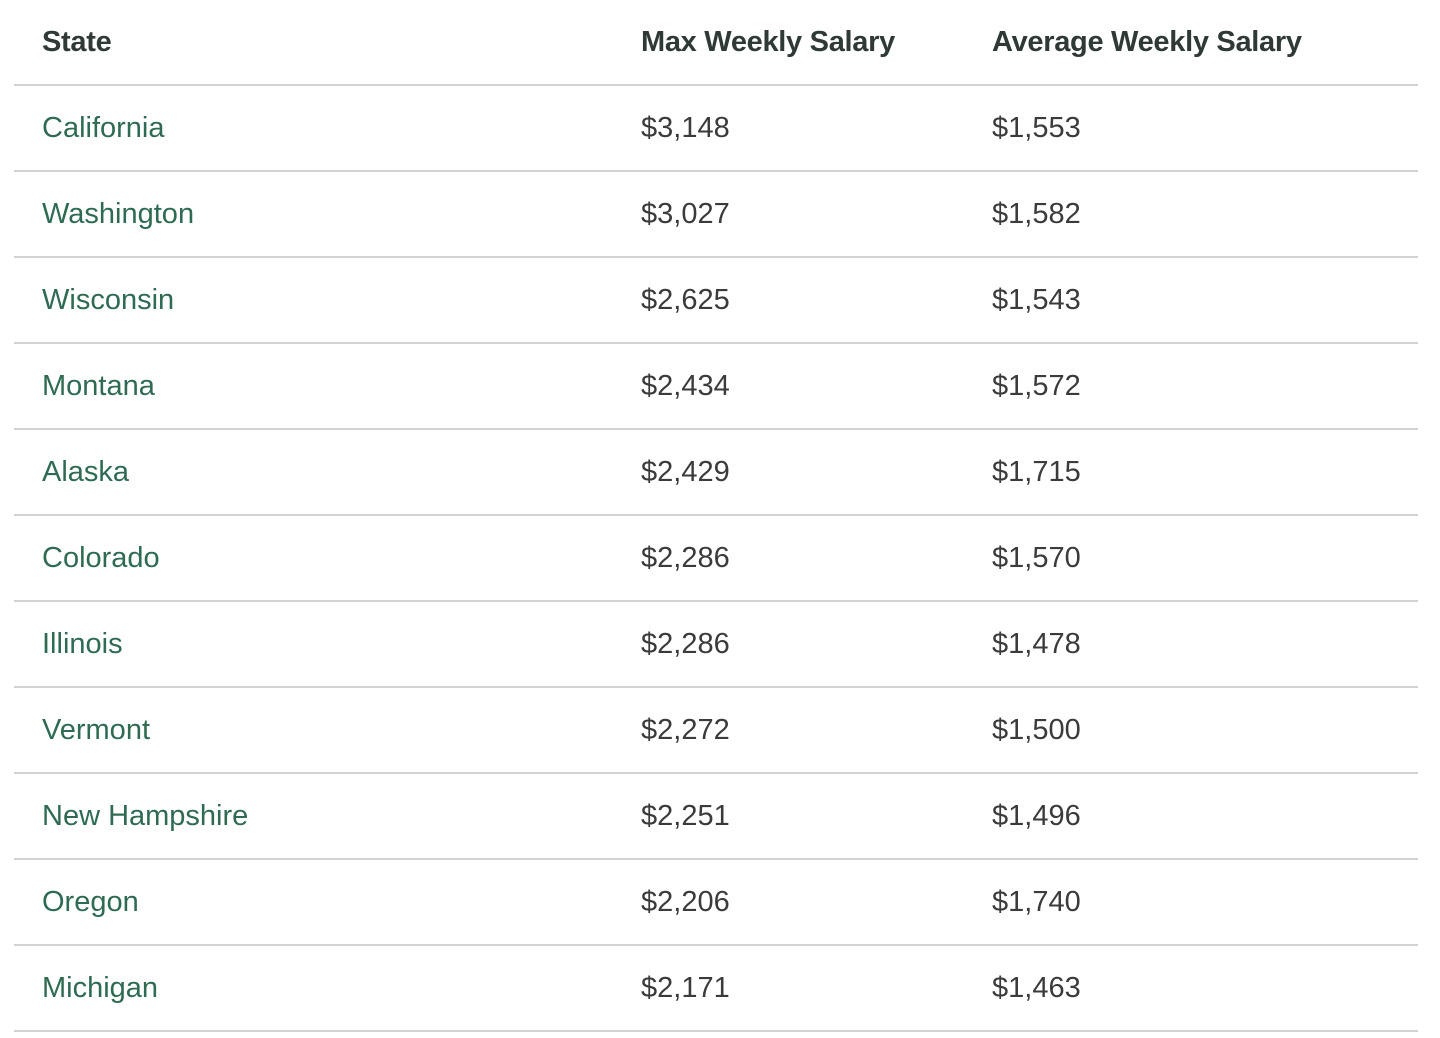  Describe the element at coordinates (103, 127) in the screenshot. I see `state-link: California` at that location.